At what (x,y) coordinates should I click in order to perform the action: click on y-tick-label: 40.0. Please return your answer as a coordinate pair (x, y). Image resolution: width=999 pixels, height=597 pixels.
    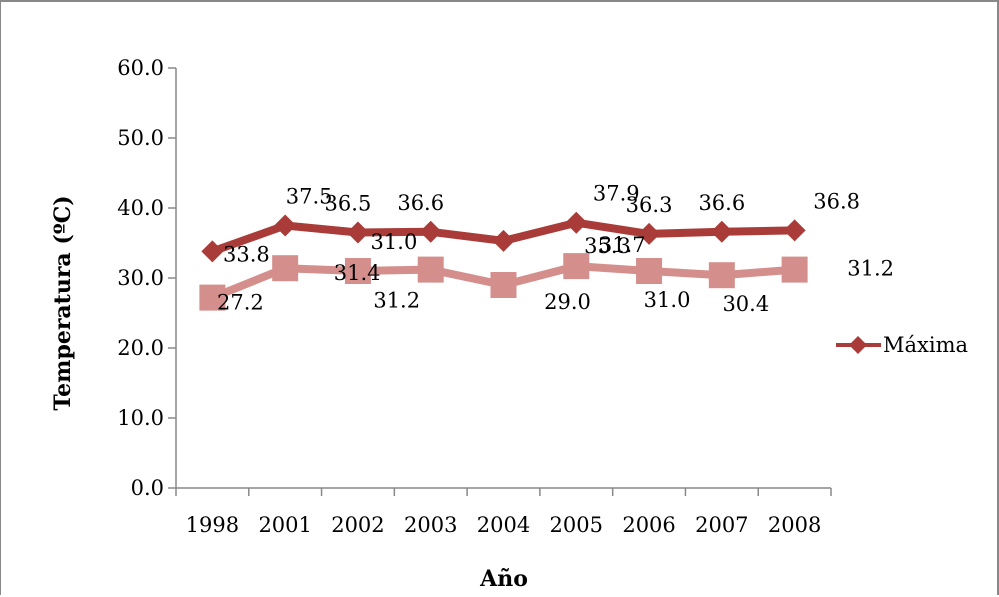
    Looking at the image, I should click on (140, 208).